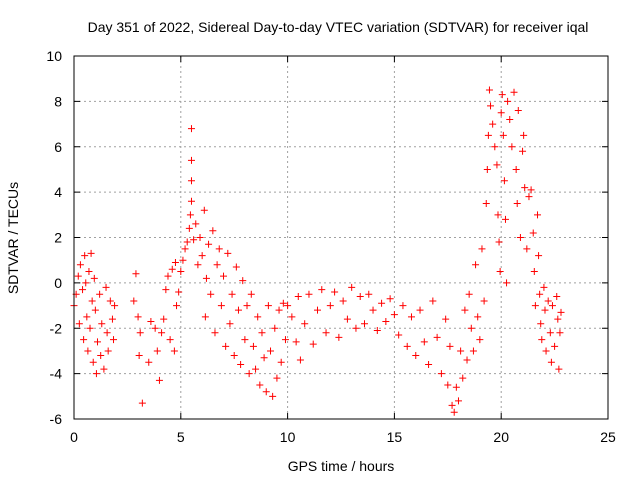  I want to click on y-tick-labels: -6 -4 -2 0 2 4 6 8 10, so click(54, 237).